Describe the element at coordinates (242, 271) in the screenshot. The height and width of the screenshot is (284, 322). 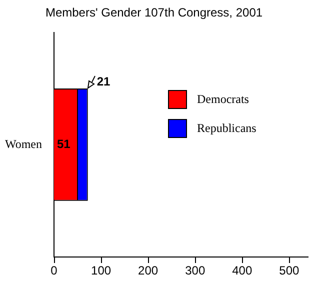
I see `x-tick-label: 400` at that location.